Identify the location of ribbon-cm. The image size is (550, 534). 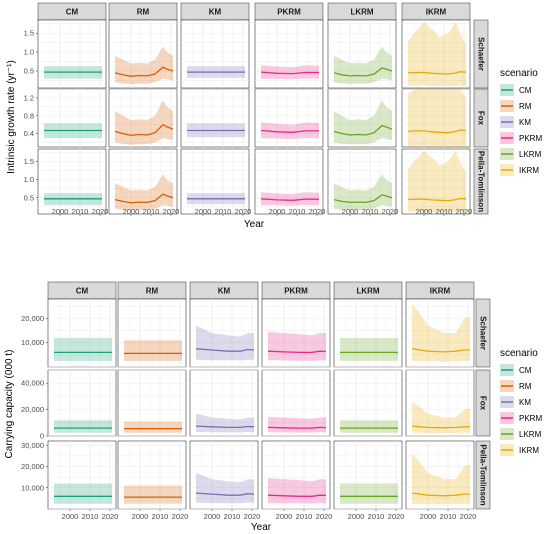
(83, 349).